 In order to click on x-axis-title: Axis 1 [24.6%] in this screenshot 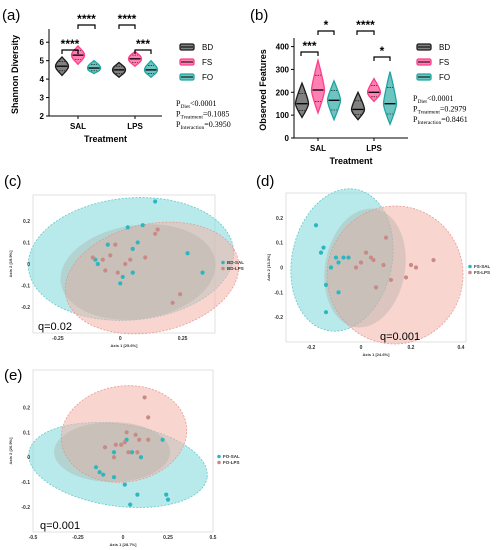, I will do `click(377, 354)`.